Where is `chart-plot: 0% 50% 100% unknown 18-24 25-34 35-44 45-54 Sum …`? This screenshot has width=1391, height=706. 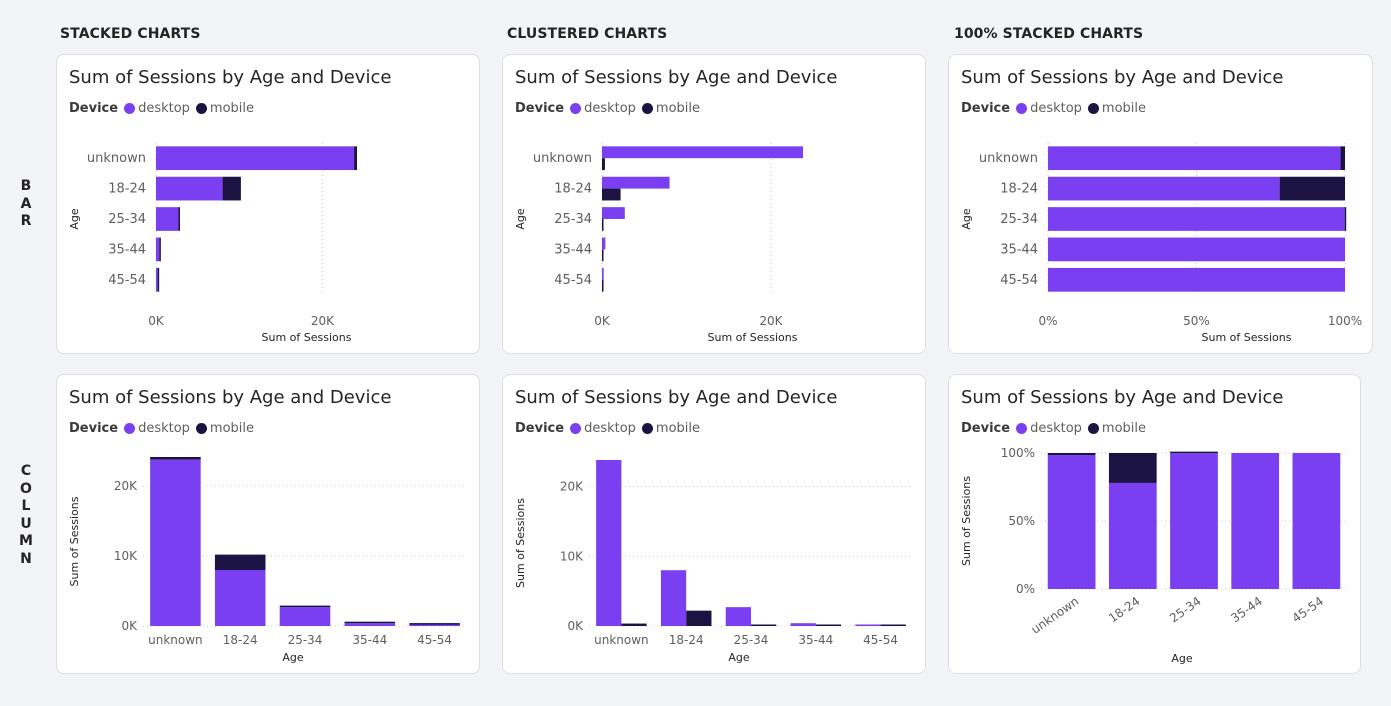
chart-plot: 0% 50% 100% unknown 18-24 25-34 35-44 45-54 Sum … is located at coordinates (1161, 243).